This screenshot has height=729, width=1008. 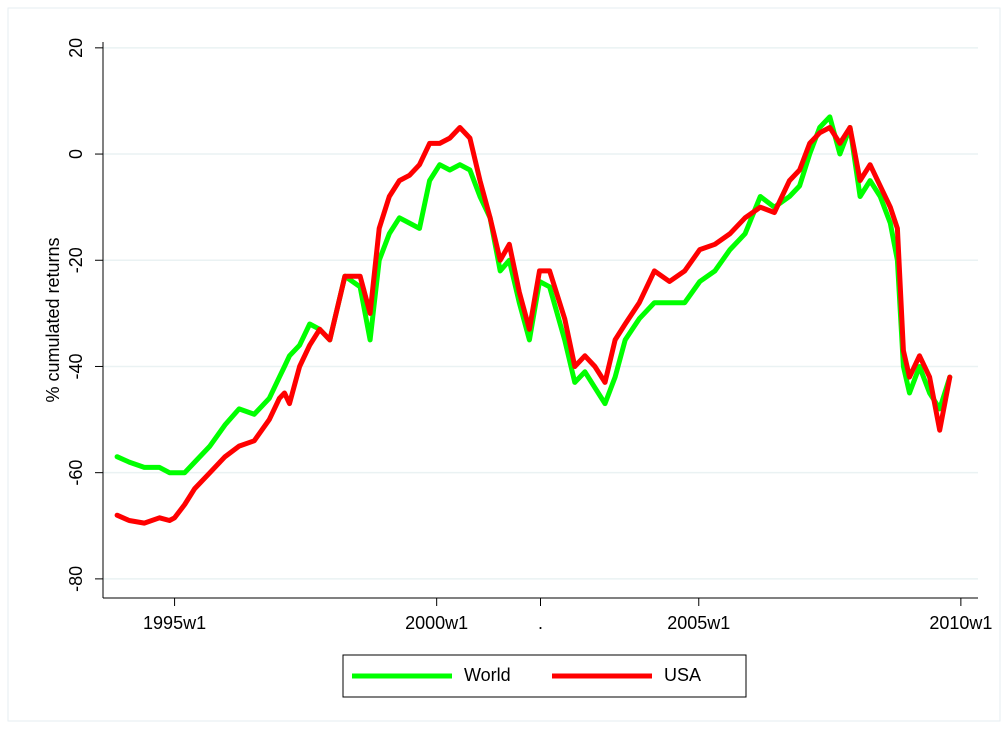 What do you see at coordinates (682, 675) in the screenshot?
I see `legend-label: USA` at bounding box center [682, 675].